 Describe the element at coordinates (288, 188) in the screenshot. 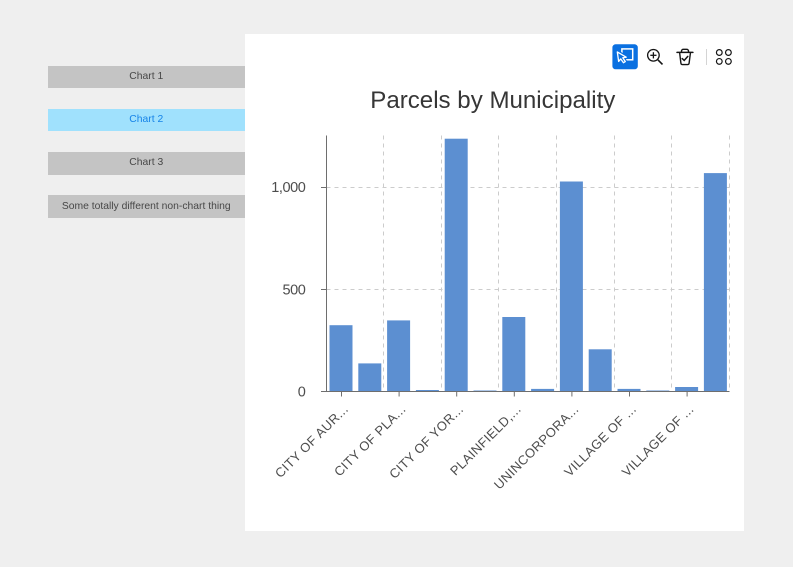

I see `svg-text: 1,000` at that location.